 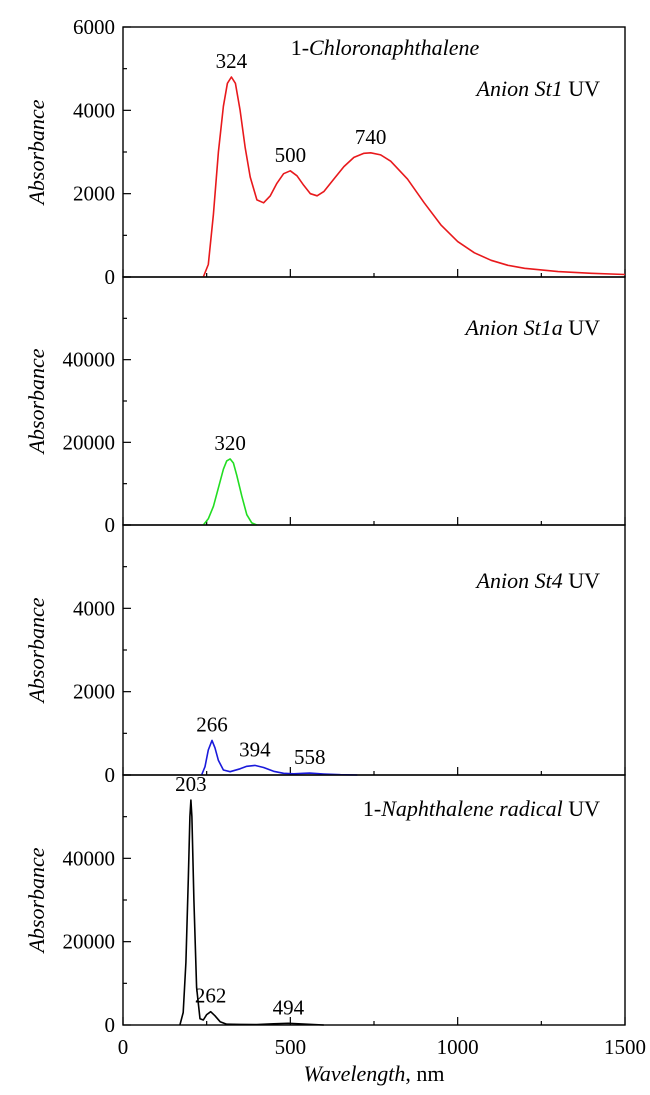 I want to click on panel-2-peak-label-320: 320, so click(x=230, y=443).